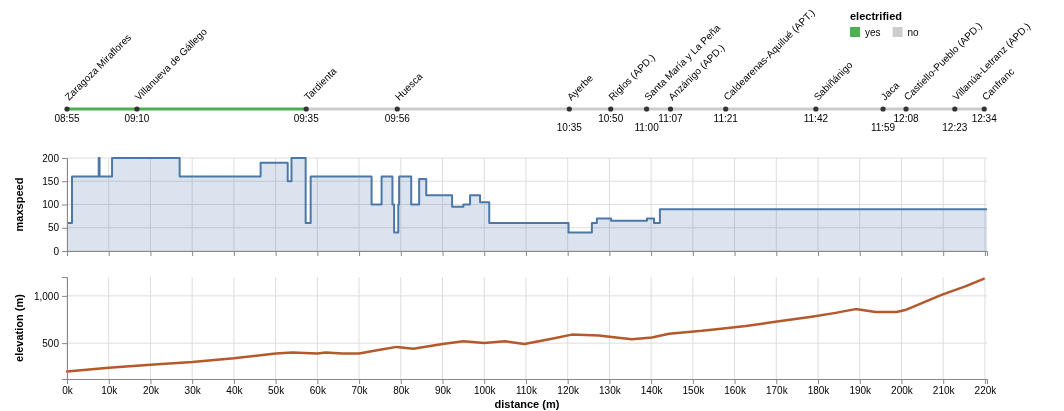 This screenshot has width=1064, height=411. Describe the element at coordinates (46, 296) in the screenshot. I see `y-tick-label: 1,000` at that location.